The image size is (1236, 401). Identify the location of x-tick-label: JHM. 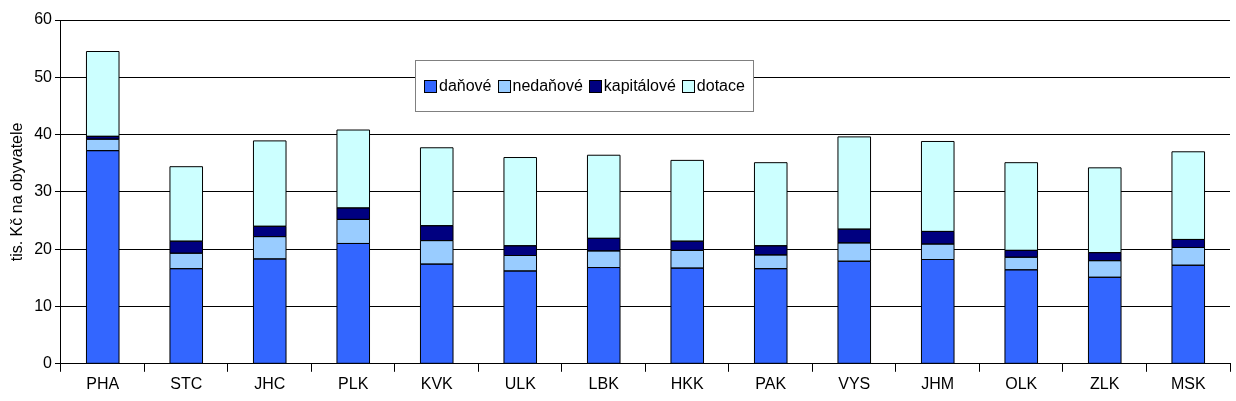
(938, 383).